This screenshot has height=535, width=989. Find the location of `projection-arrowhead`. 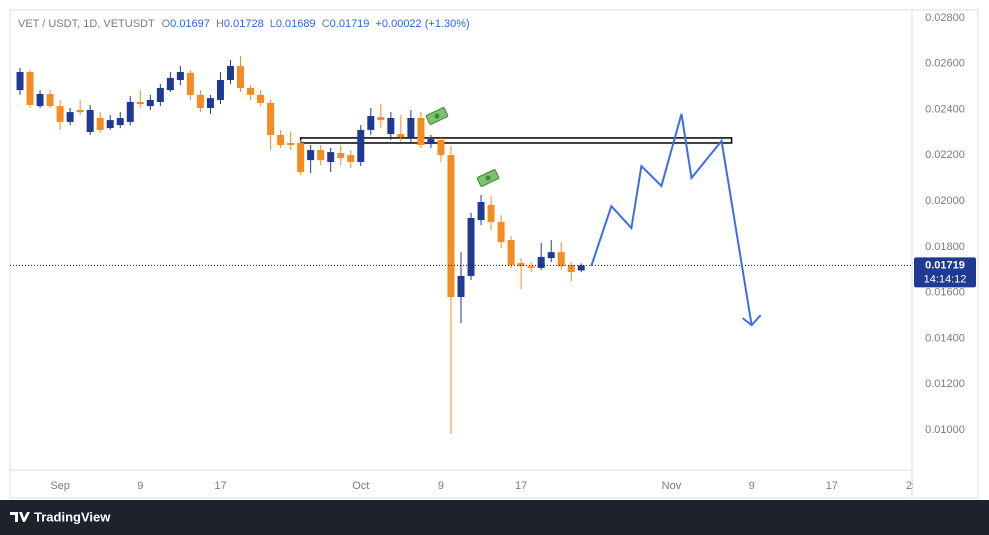

projection-arrowhead is located at coordinates (752, 320).